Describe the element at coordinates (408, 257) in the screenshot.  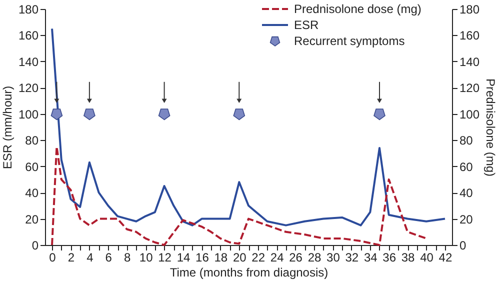
I see `x-tick-label: 38` at that location.